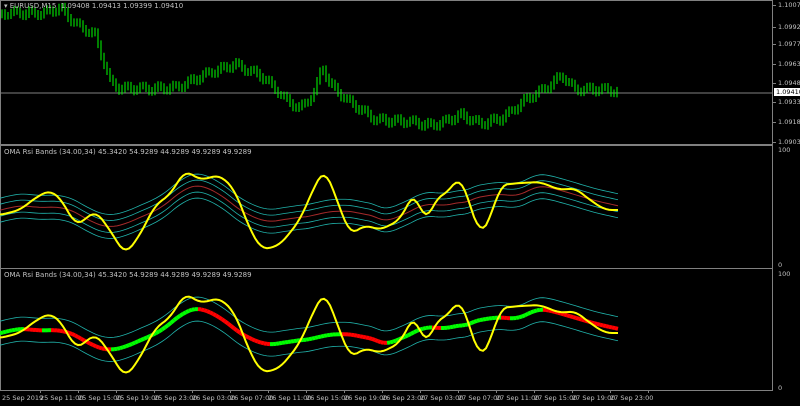 The image size is (800, 406). What do you see at coordinates (789, 142) in the screenshot?
I see `price-tick-label: 1.09030` at bounding box center [789, 142].